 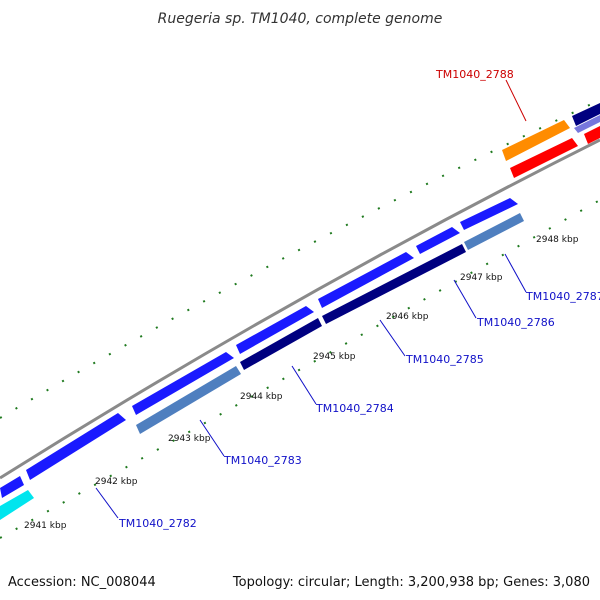 What do you see at coordinates (562, 296) in the screenshot?
I see `gene-label-tm1040-2787: TM1040_2787` at bounding box center [562, 296].